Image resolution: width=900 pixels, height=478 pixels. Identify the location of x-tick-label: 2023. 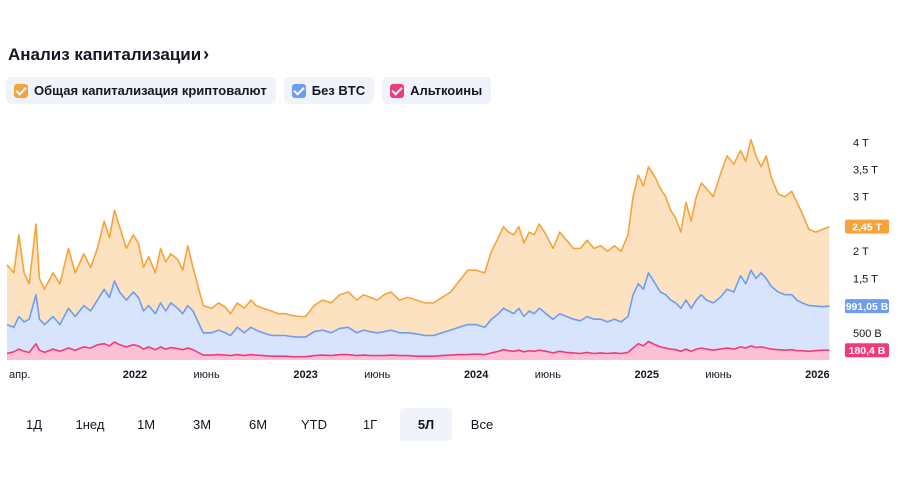
(305, 375).